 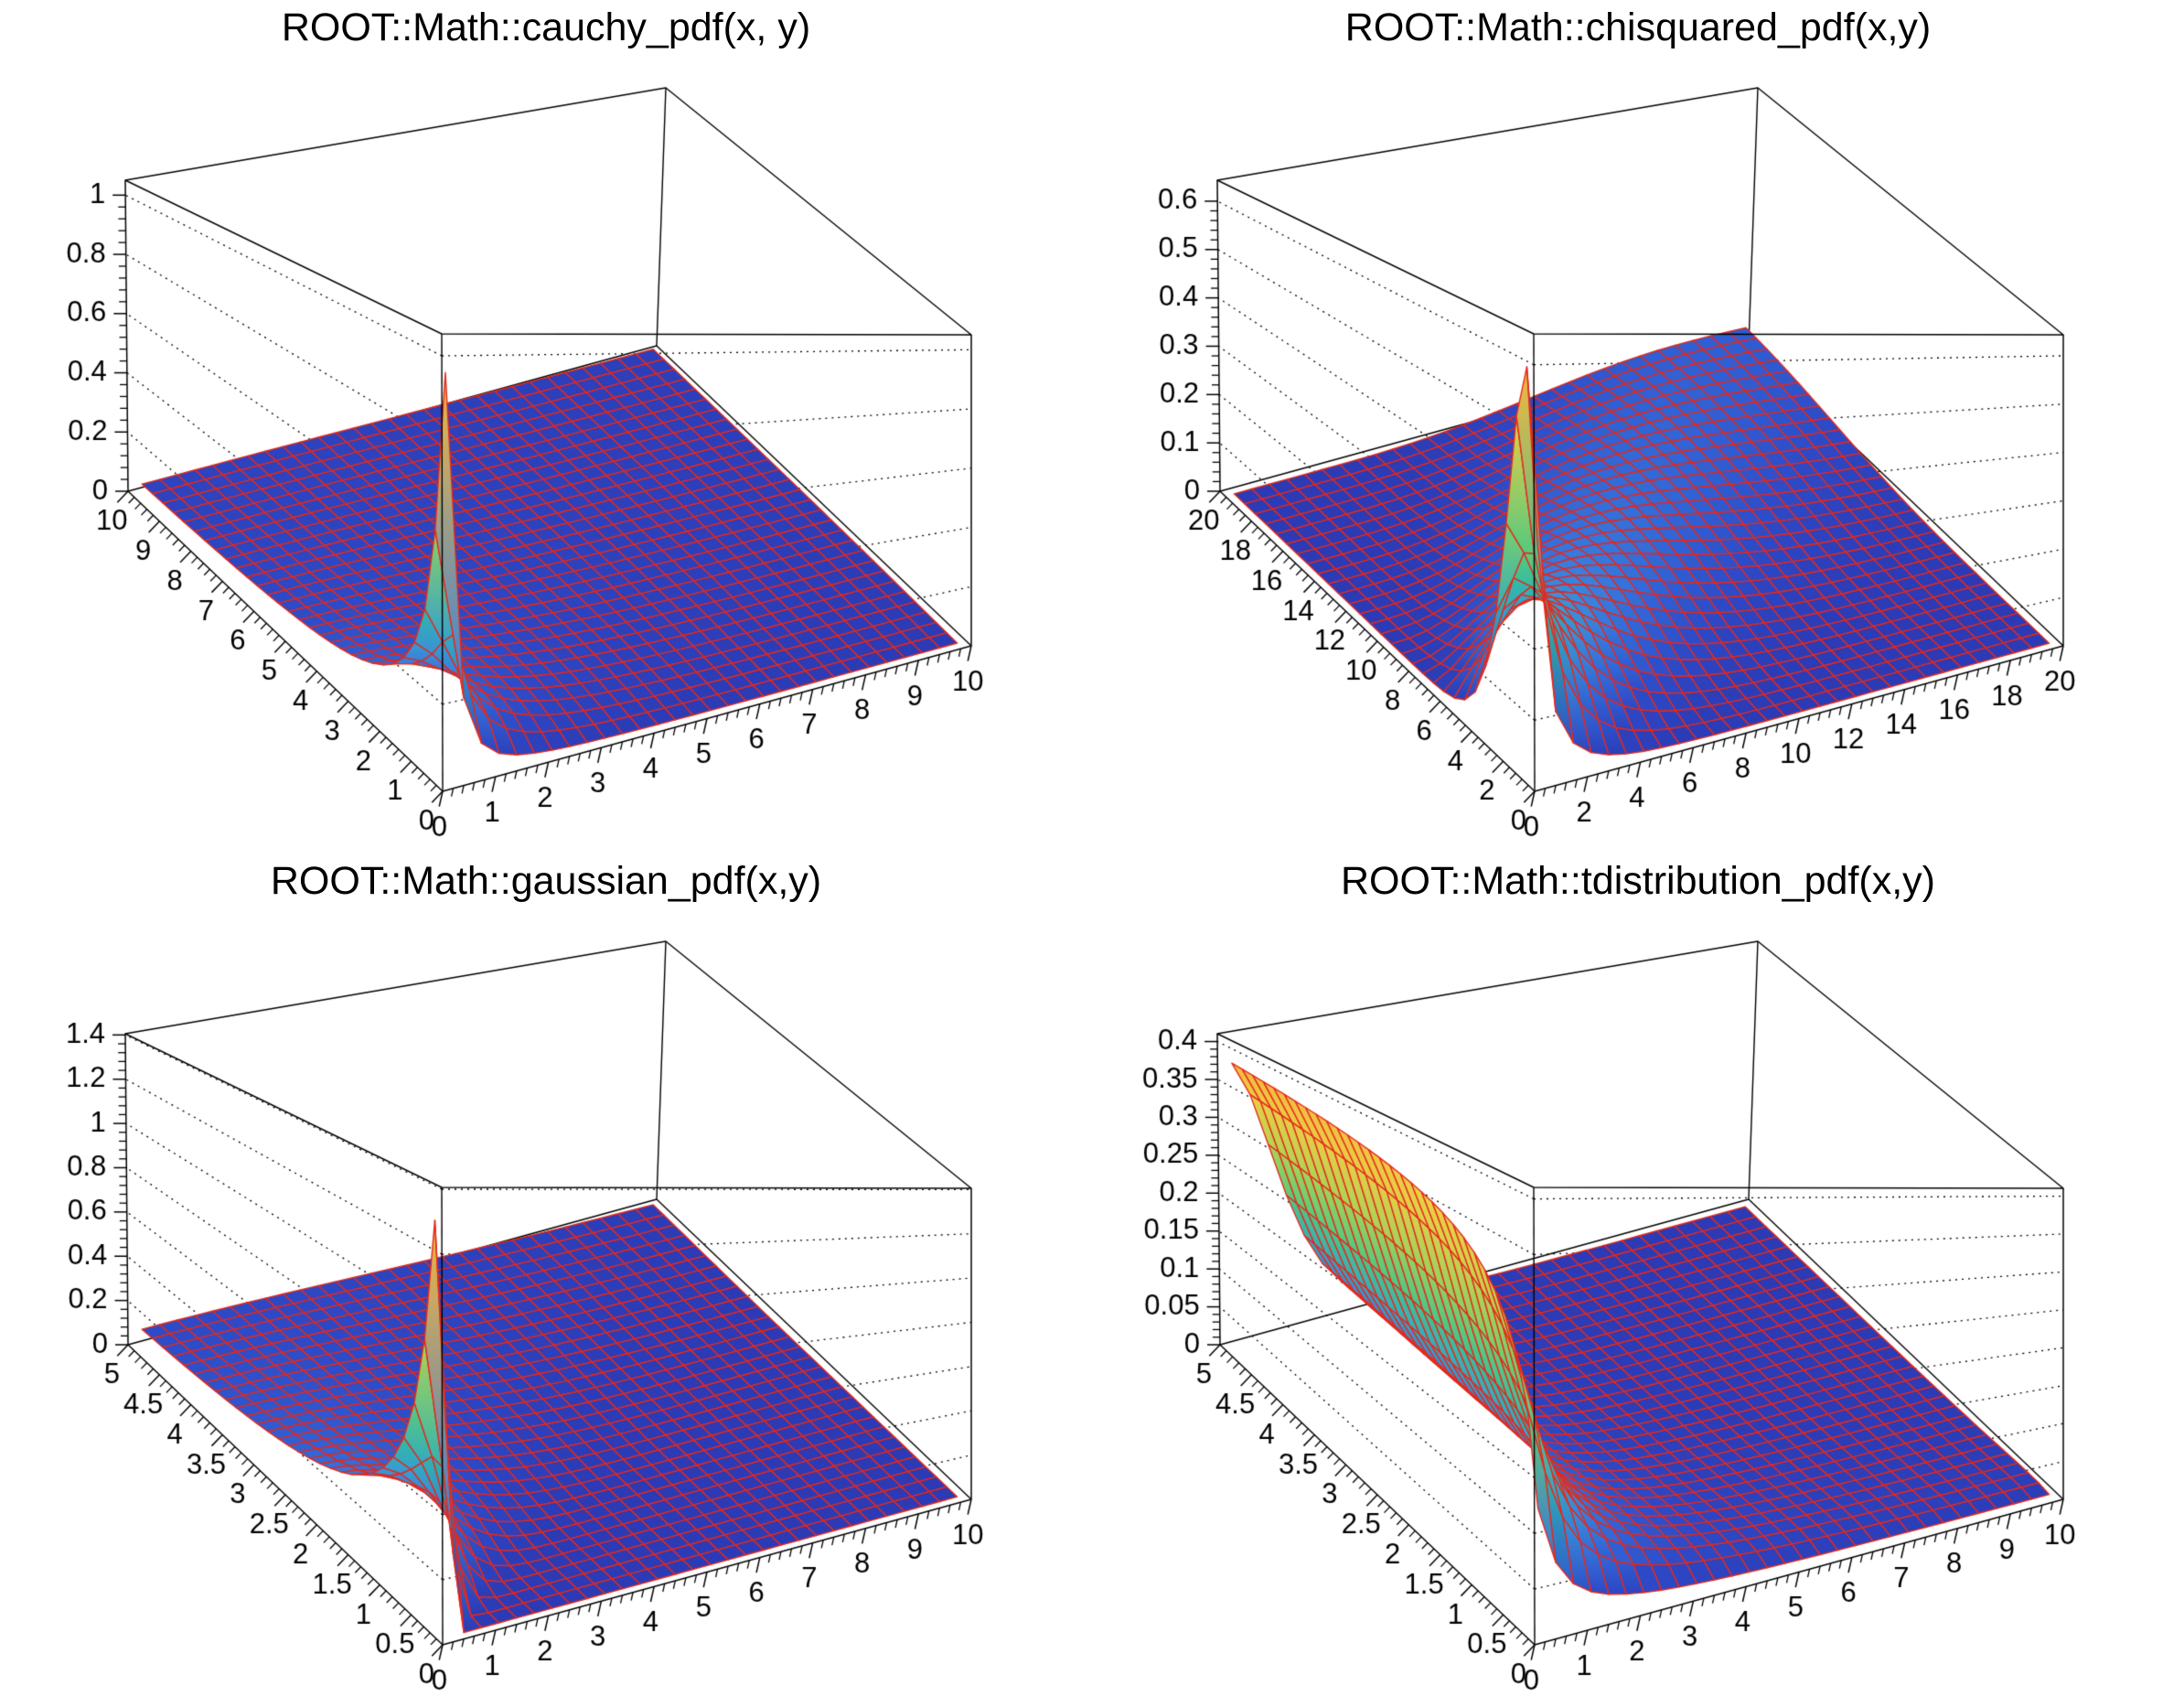 I want to click on plot-title-tdistribution-pdf: ROOT::Math::tdistribution_pdf(x,y), so click(x=1638, y=881).